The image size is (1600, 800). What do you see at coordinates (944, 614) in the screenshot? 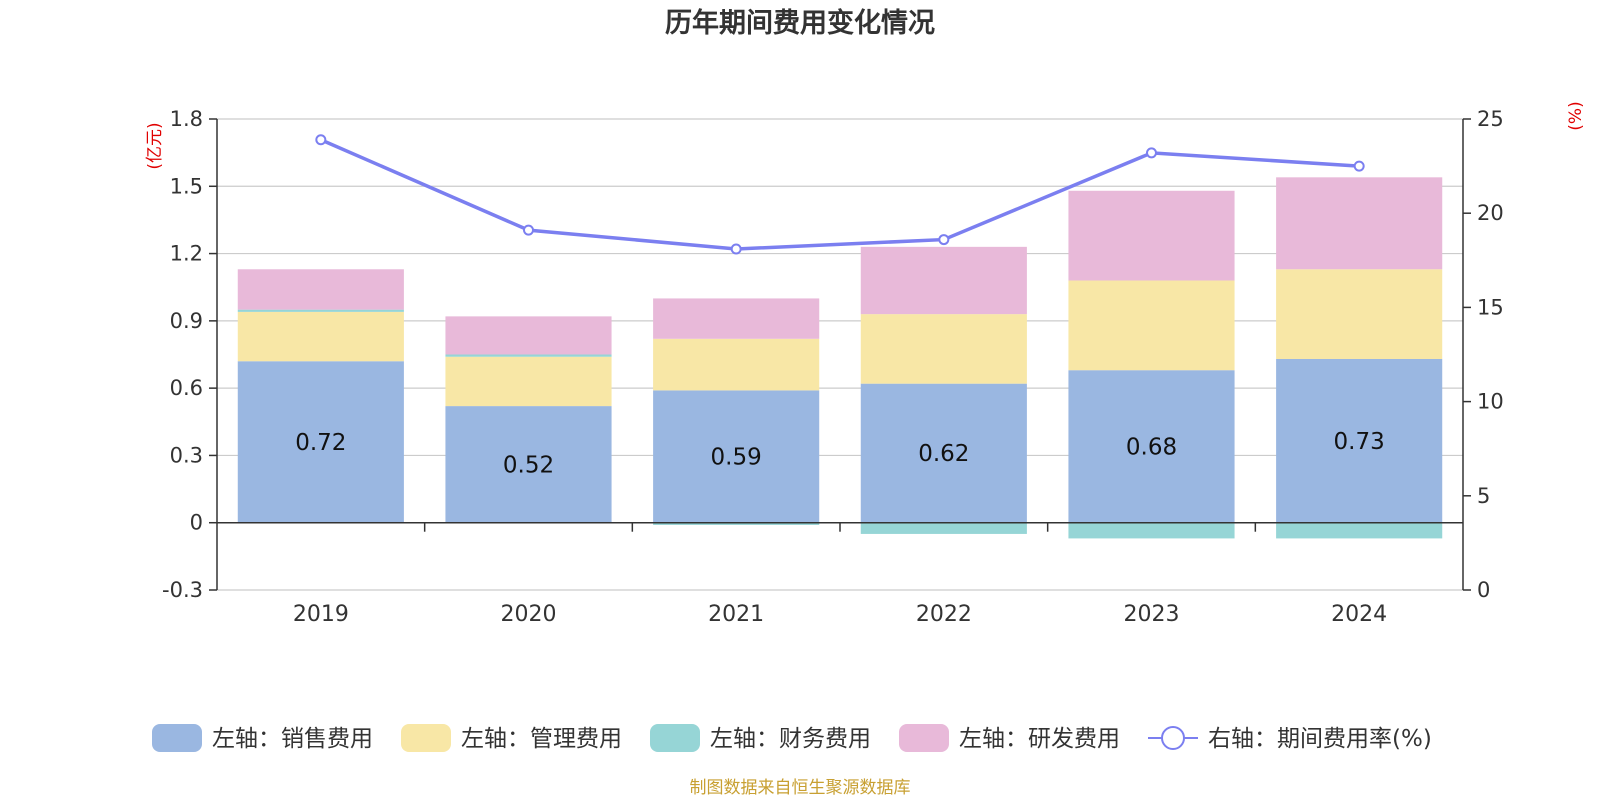
I see `category-label: 2022` at bounding box center [944, 614].